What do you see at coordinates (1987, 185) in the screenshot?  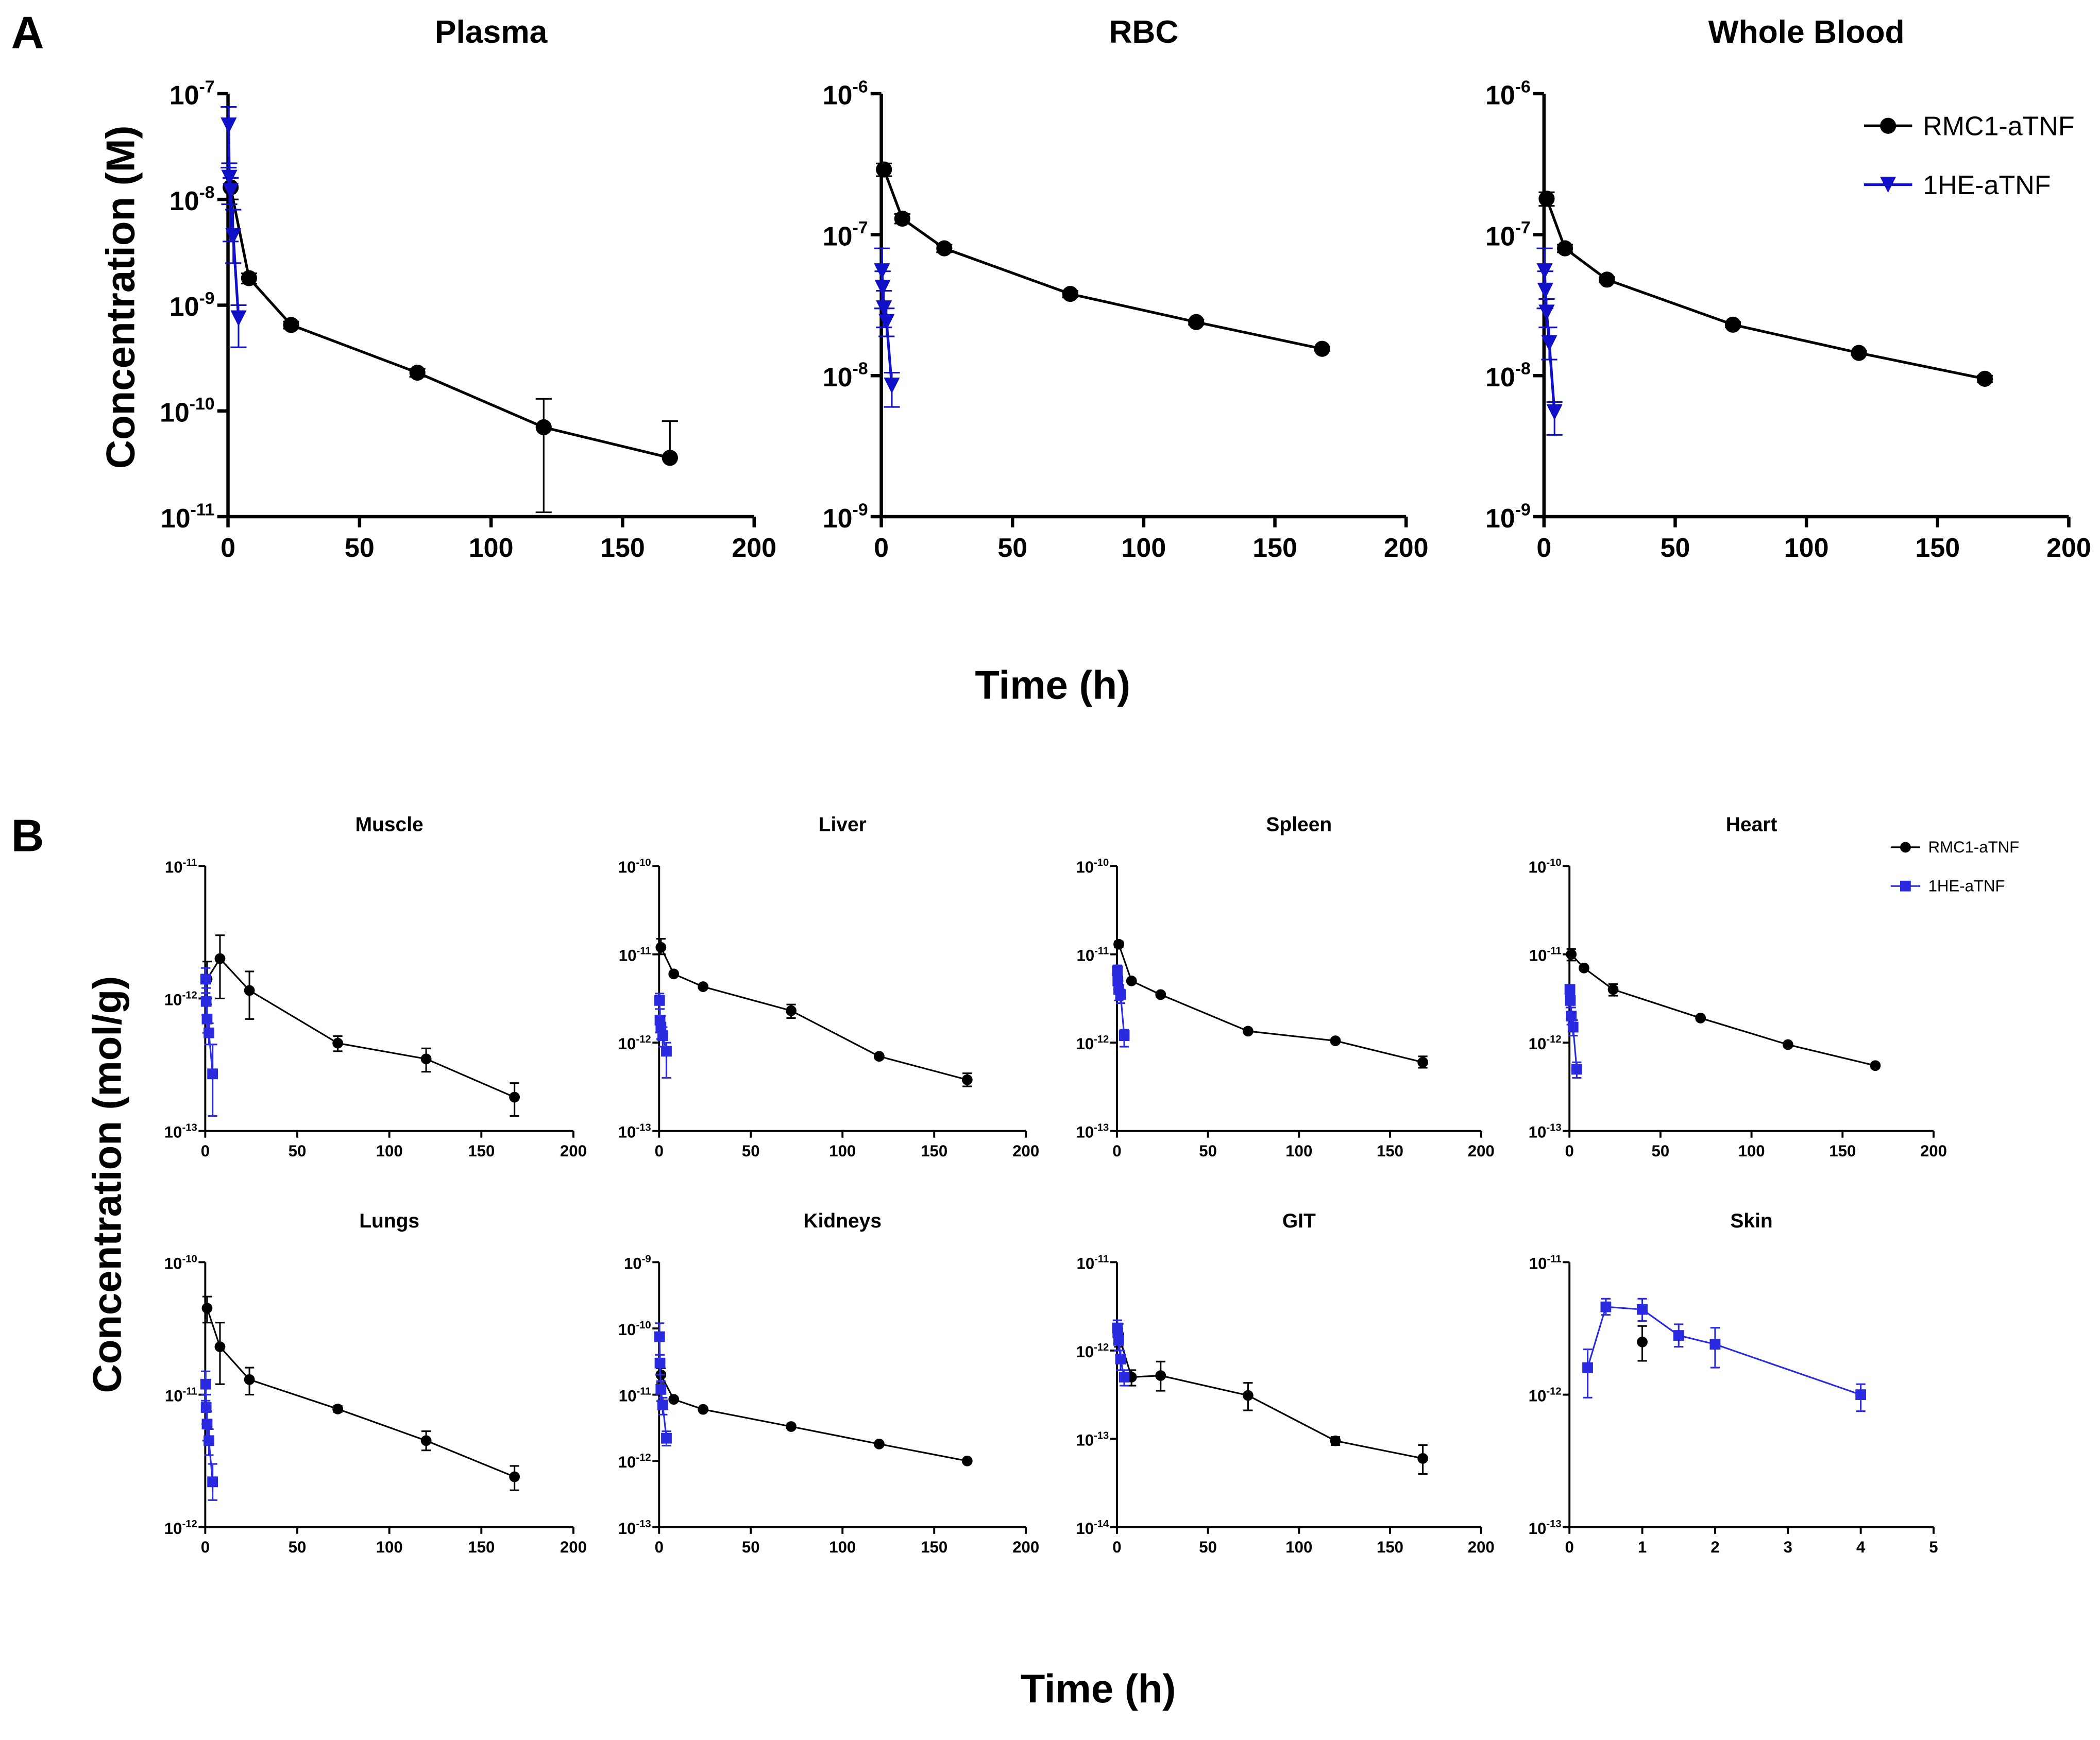 I see `legend-label: 1HE-aTNF` at bounding box center [1987, 185].